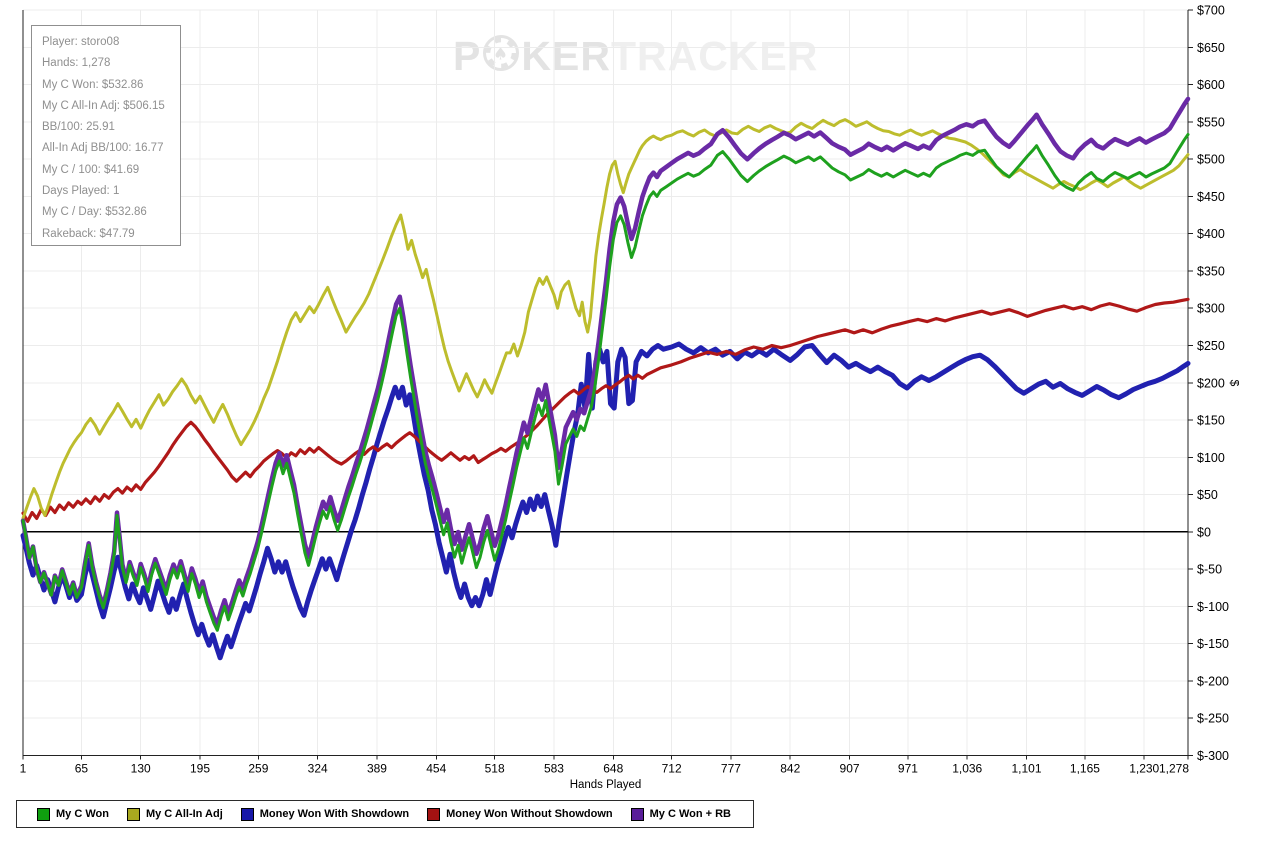 The height and width of the screenshot is (841, 1268). I want to click on svg-text: $500, so click(1211, 160).